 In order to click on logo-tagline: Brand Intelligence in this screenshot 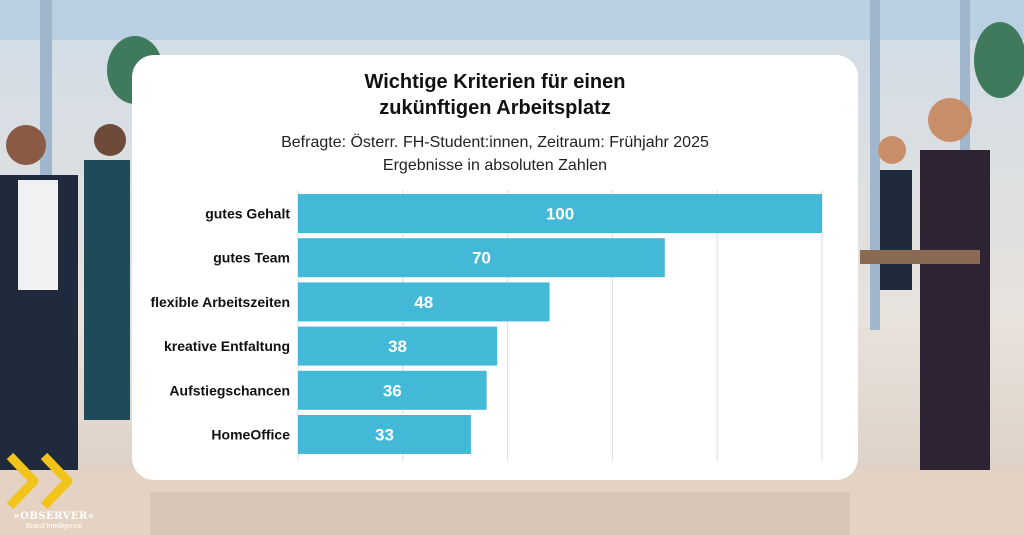, I will do `click(54, 526)`.